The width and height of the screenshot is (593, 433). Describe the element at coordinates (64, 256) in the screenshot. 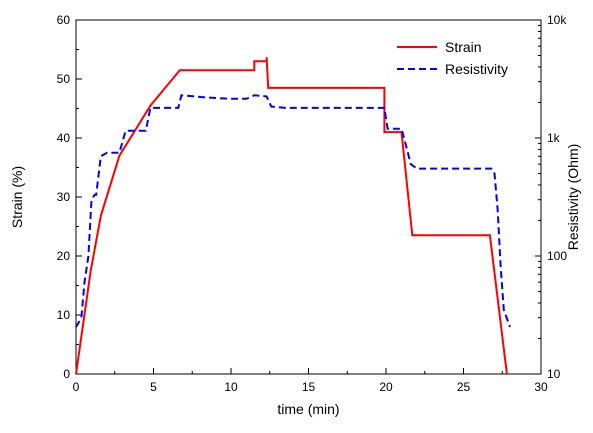

I see `y-tick-label: 20` at that location.